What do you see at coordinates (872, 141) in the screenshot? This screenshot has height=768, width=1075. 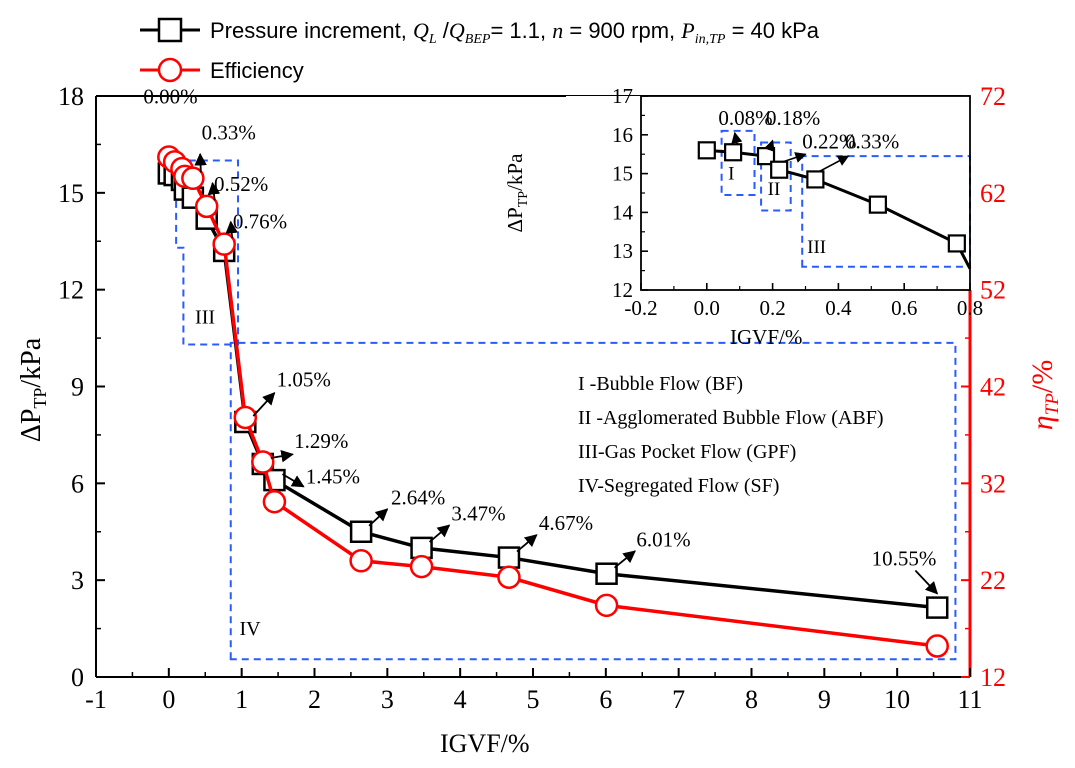 I see `inset-point-label: 0.33%` at bounding box center [872, 141].